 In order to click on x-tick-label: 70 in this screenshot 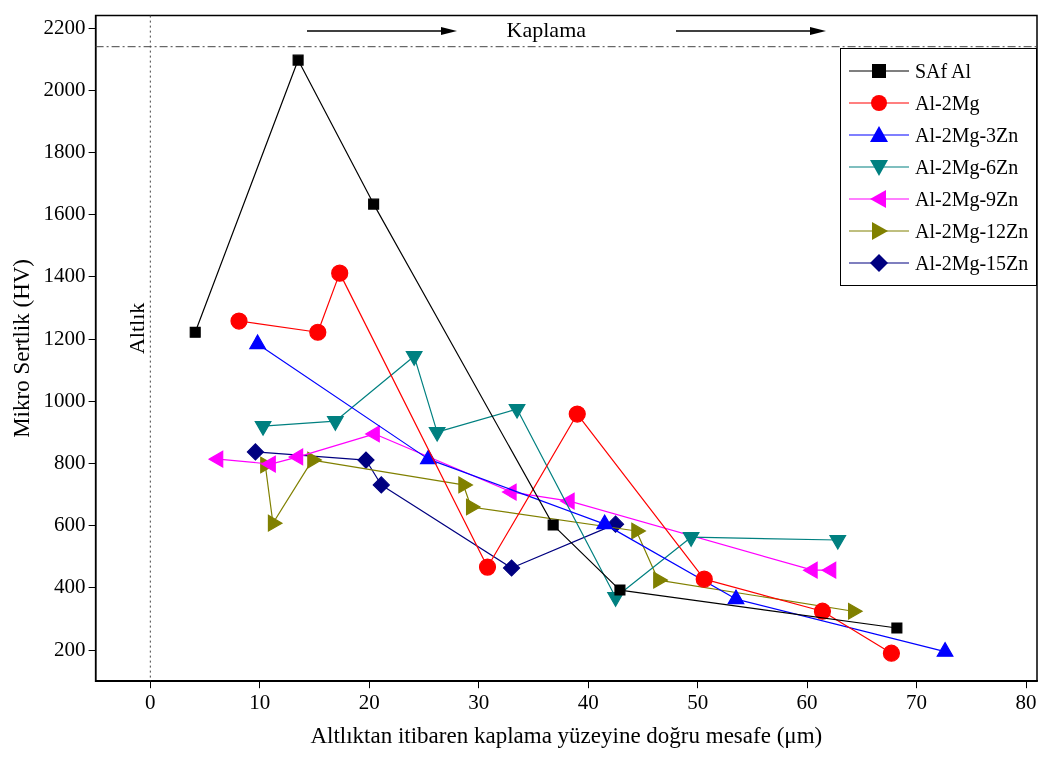, I will do `click(917, 702)`.